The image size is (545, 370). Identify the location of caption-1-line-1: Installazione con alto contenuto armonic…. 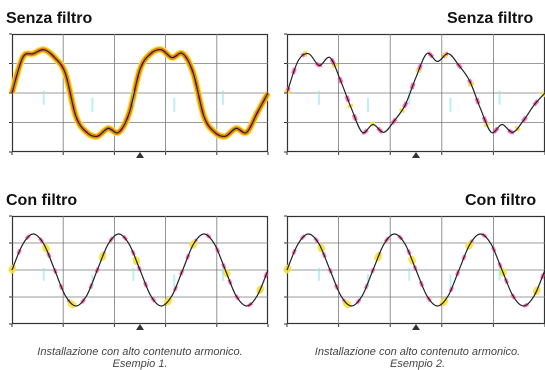
(140, 352).